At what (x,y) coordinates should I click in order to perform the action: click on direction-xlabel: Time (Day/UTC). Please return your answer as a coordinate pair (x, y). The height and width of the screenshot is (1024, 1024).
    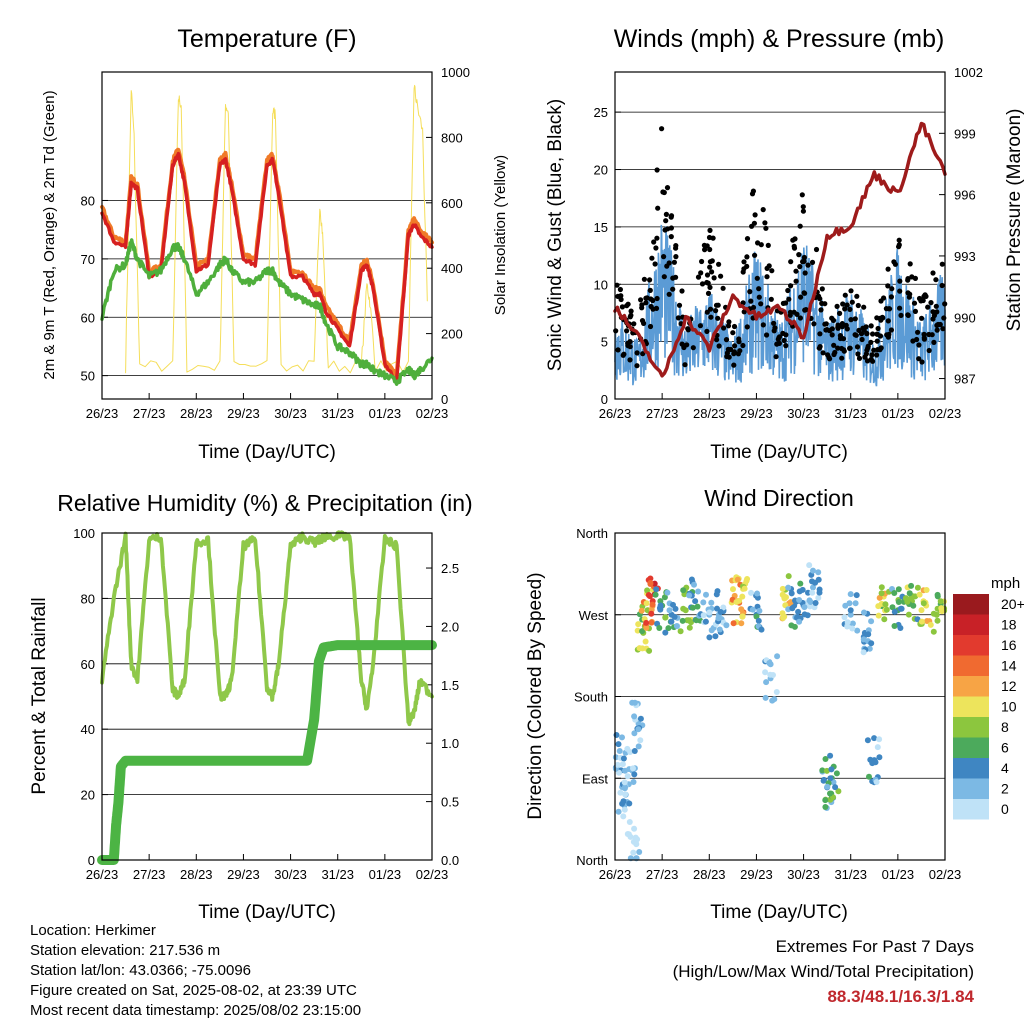
    Looking at the image, I should click on (779, 912).